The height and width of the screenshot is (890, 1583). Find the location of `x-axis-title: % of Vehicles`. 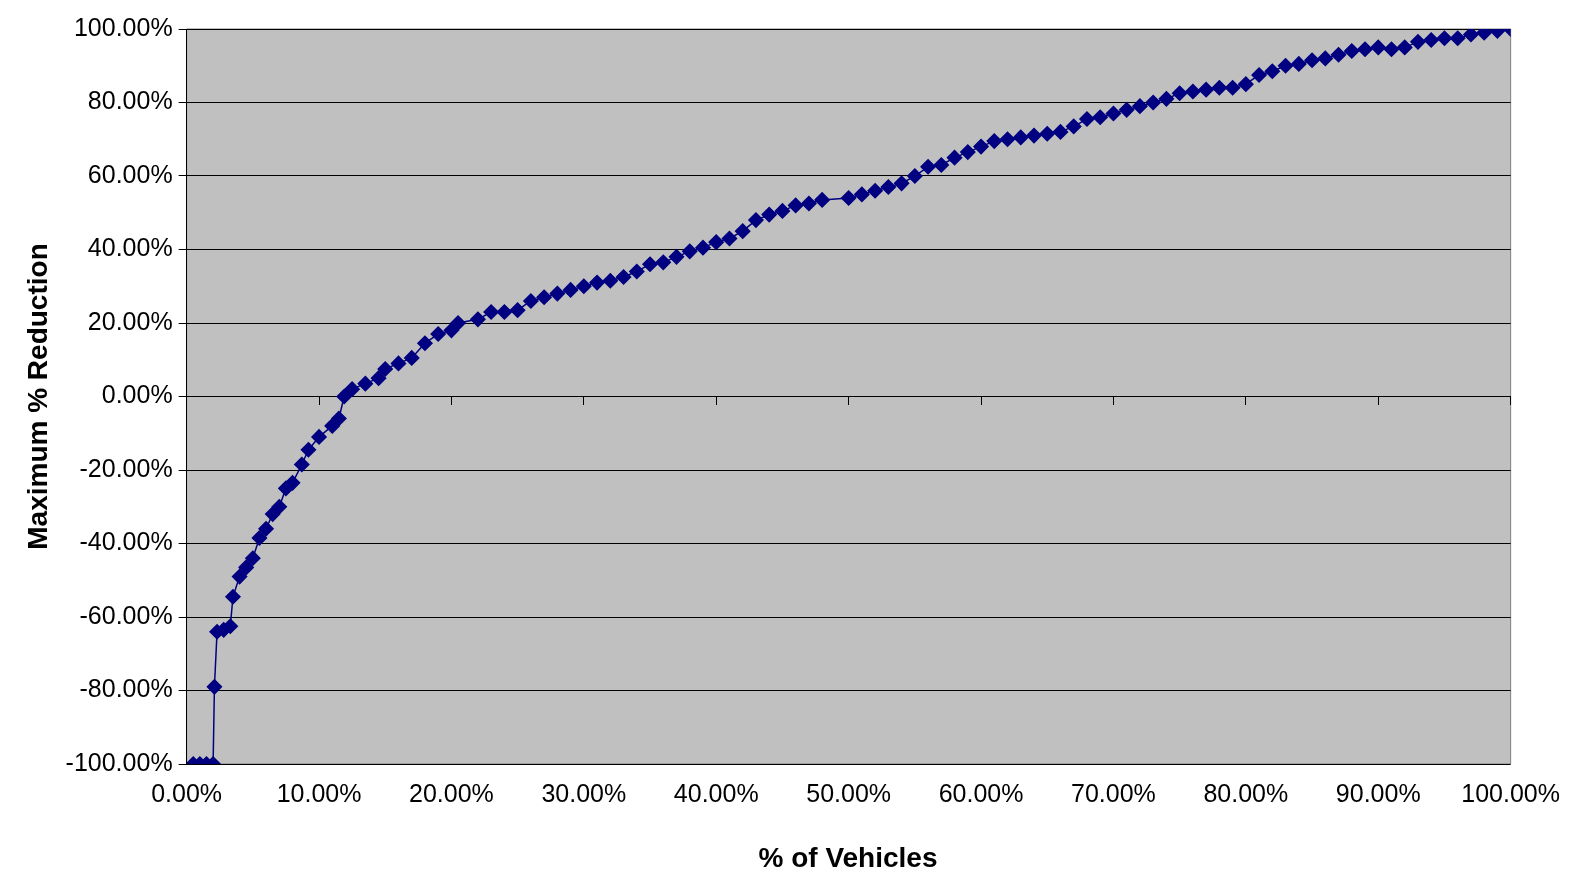

x-axis-title: % of Vehicles is located at coordinates (848, 858).